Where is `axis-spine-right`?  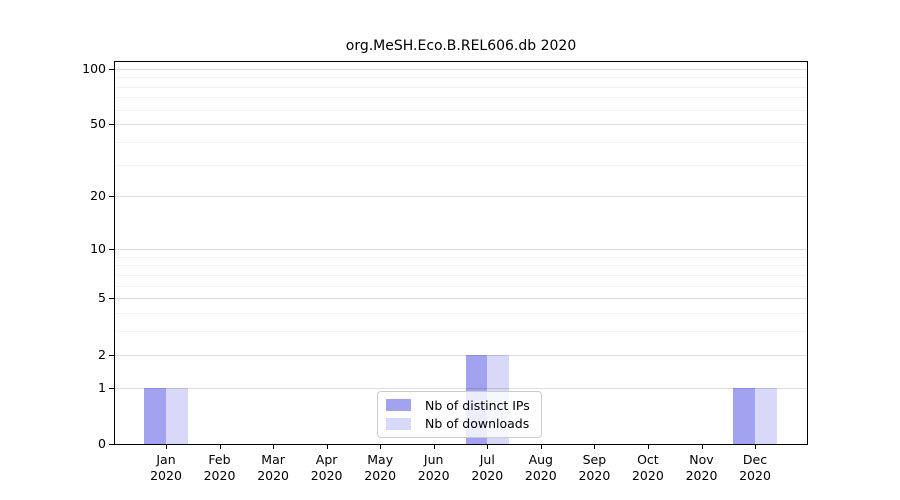 axis-spine-right is located at coordinates (807, 253).